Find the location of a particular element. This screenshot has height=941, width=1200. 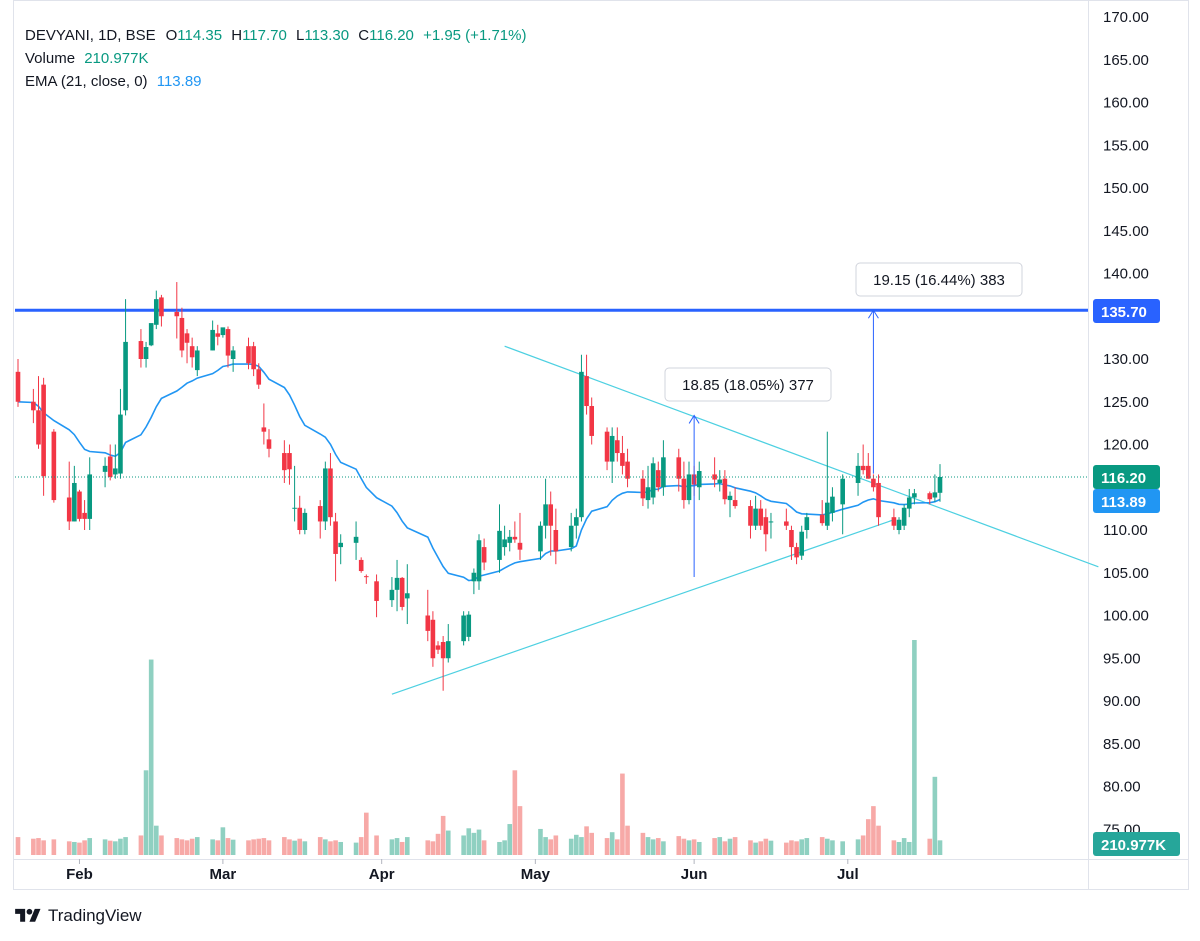

price-tick-label: 95.00 is located at coordinates (1122, 658).